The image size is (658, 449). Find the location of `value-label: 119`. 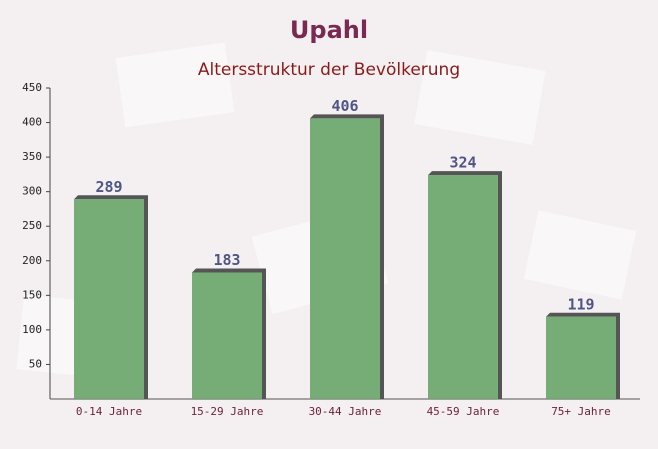

value-label: 119 is located at coordinates (580, 304).